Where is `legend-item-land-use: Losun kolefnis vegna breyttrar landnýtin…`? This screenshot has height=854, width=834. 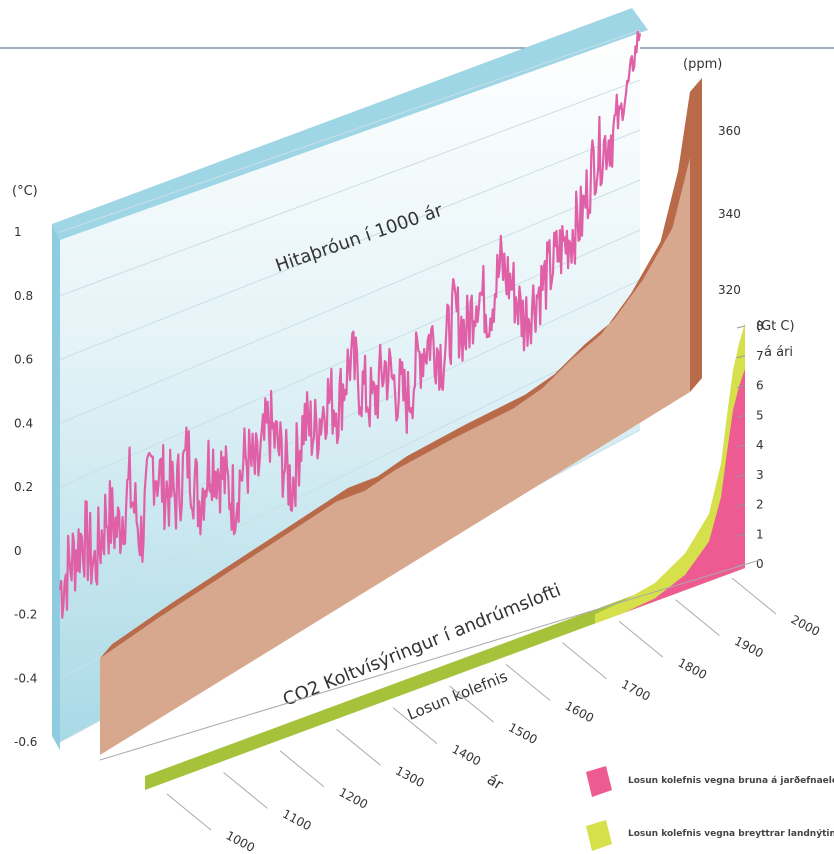 legend-item-land-use: Losun kolefnis vegna breyttrar landnýtin… is located at coordinates (710, 835).